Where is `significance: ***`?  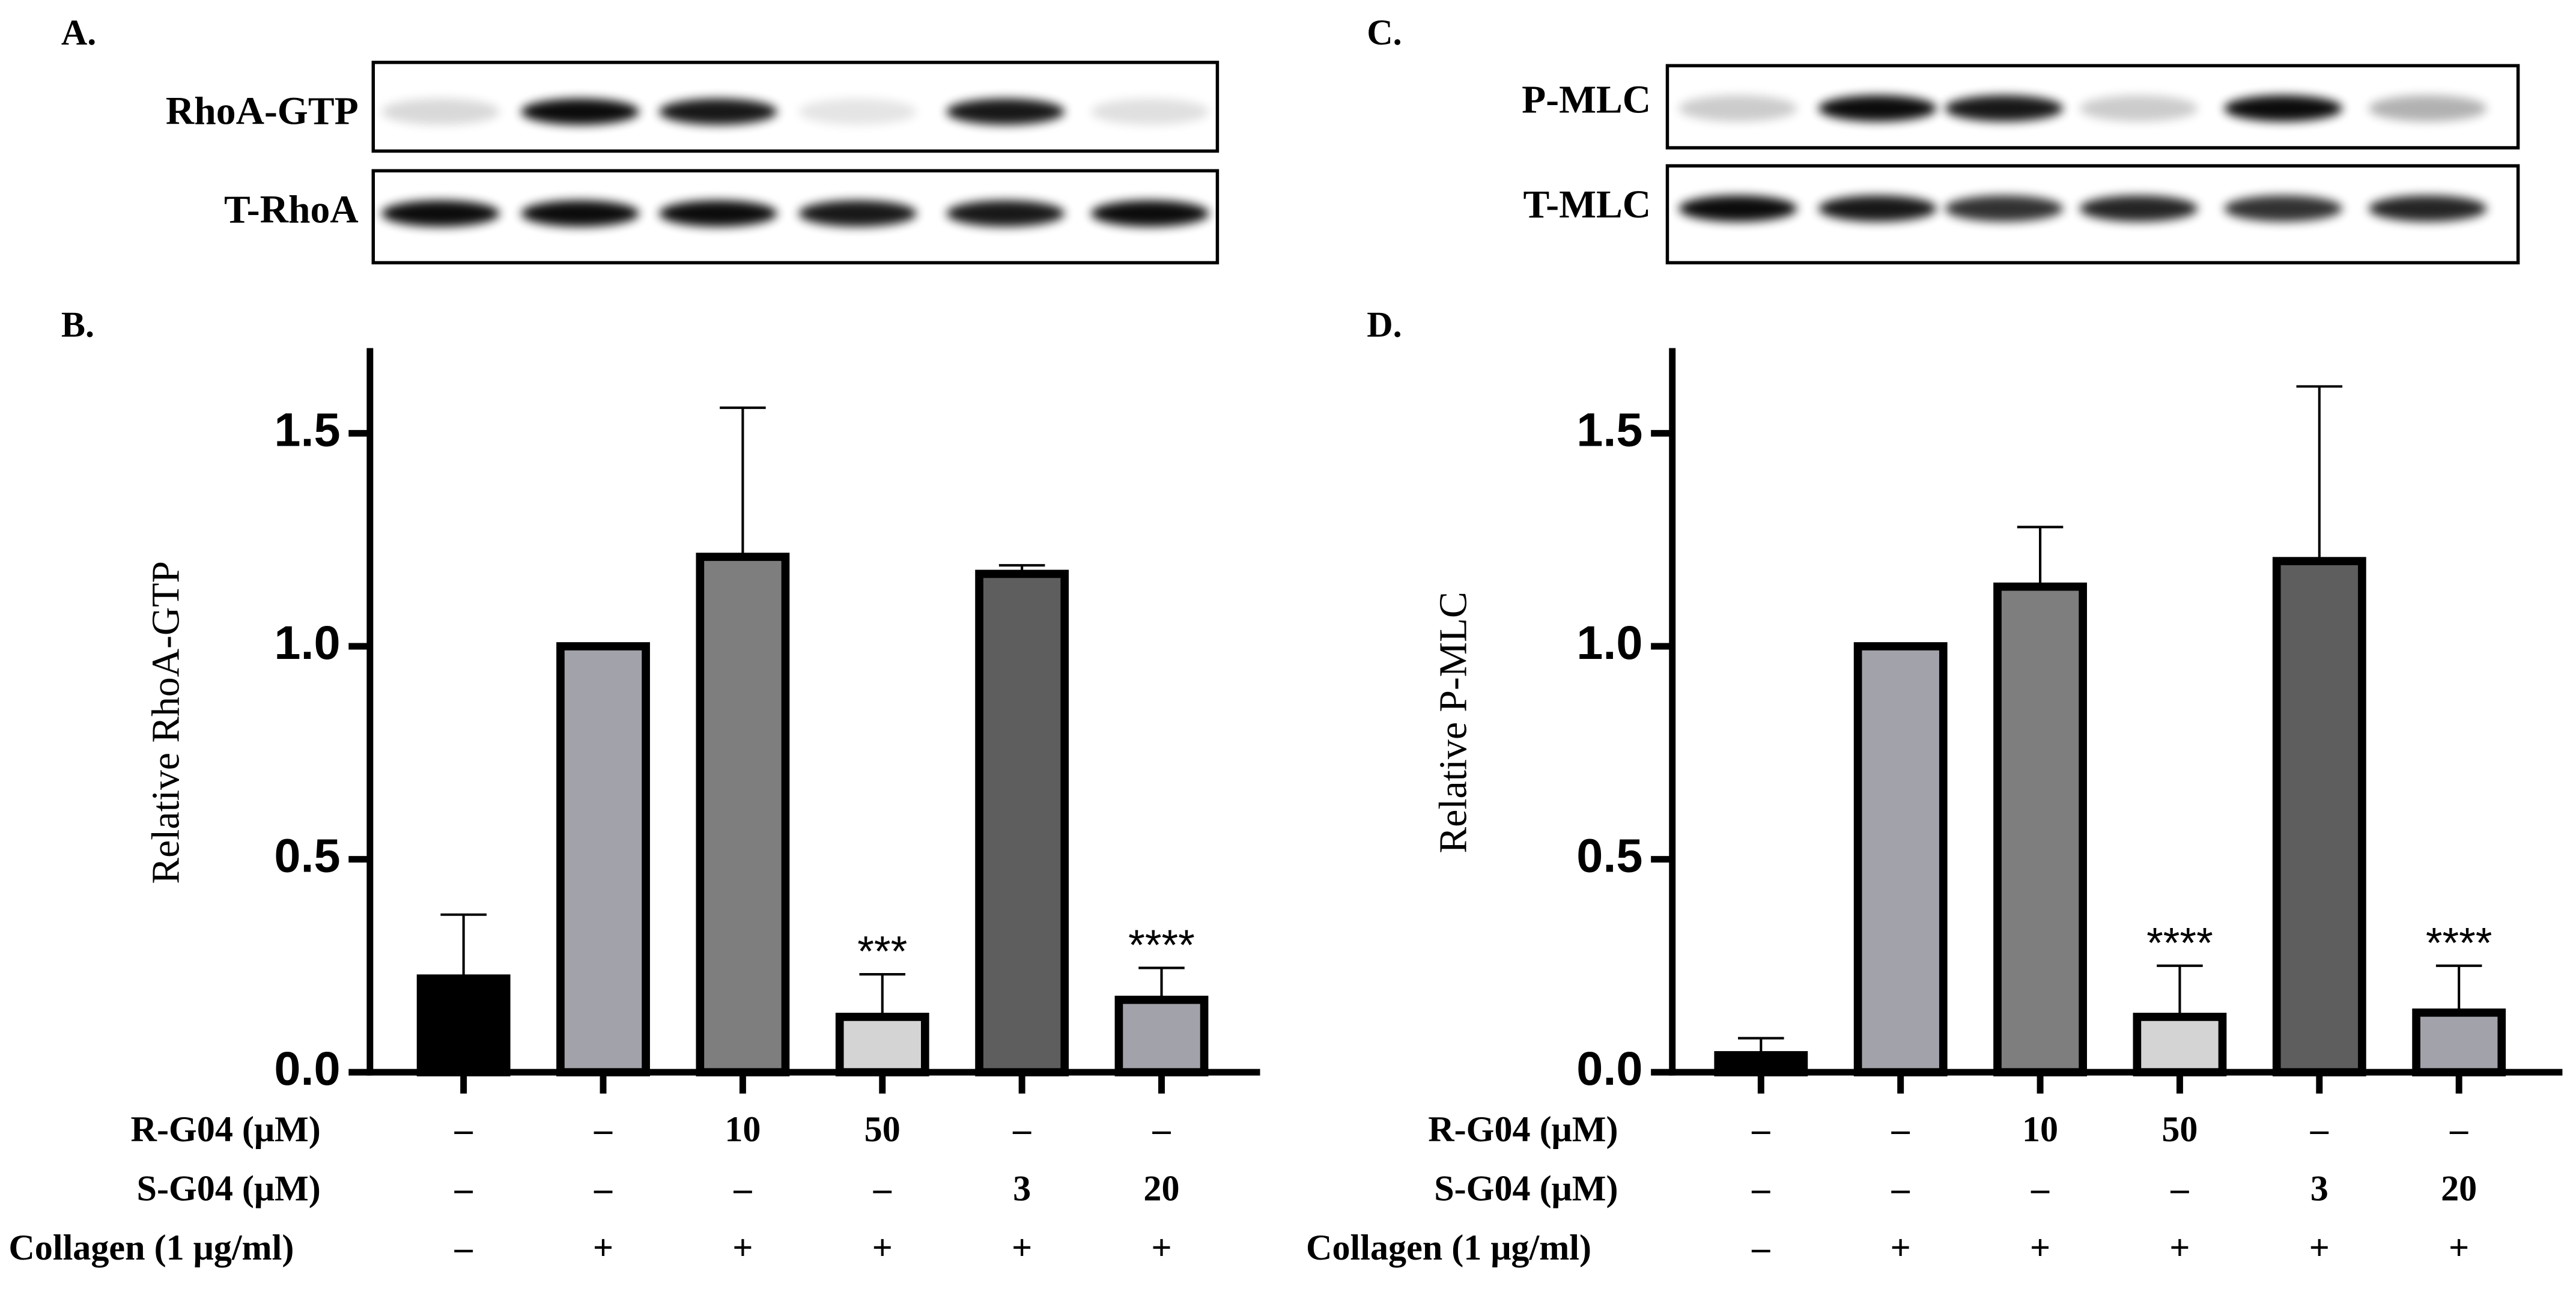 significance: *** is located at coordinates (882, 951).